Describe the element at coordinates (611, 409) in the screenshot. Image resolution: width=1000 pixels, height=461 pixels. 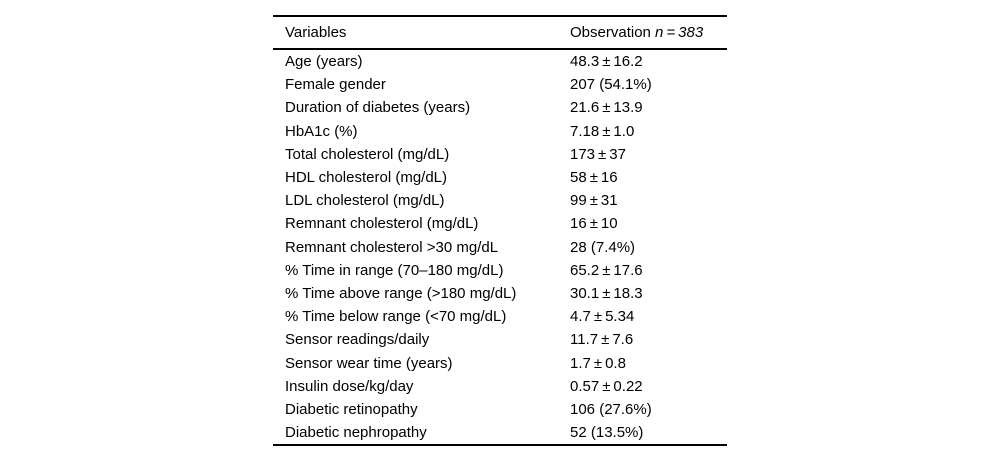
I see `observation-value: 106 (27.6%)` at that location.